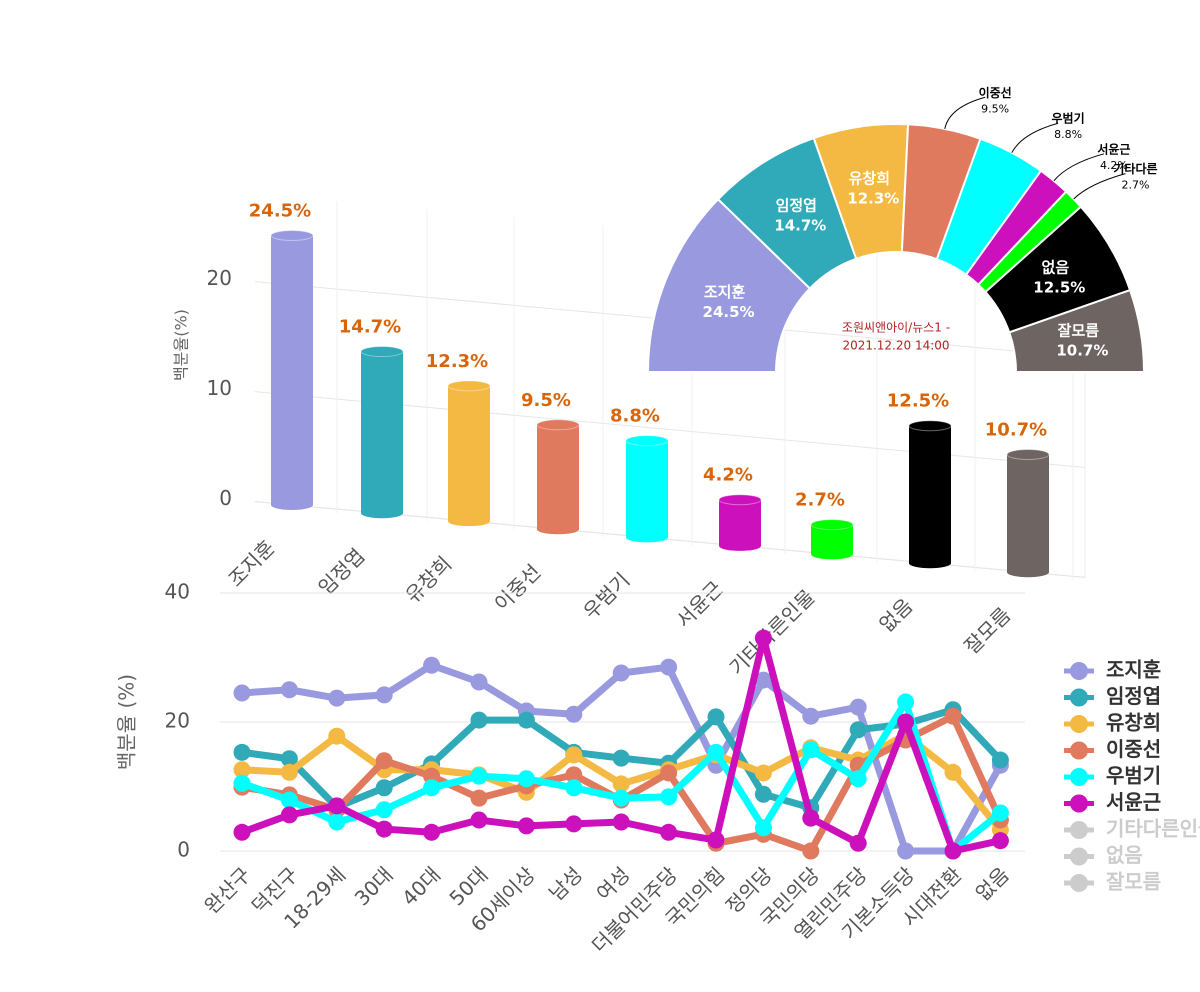 The image size is (1200, 992). Describe the element at coordinates (546, 400) in the screenshot. I see `data-label: 9.5%` at that location.